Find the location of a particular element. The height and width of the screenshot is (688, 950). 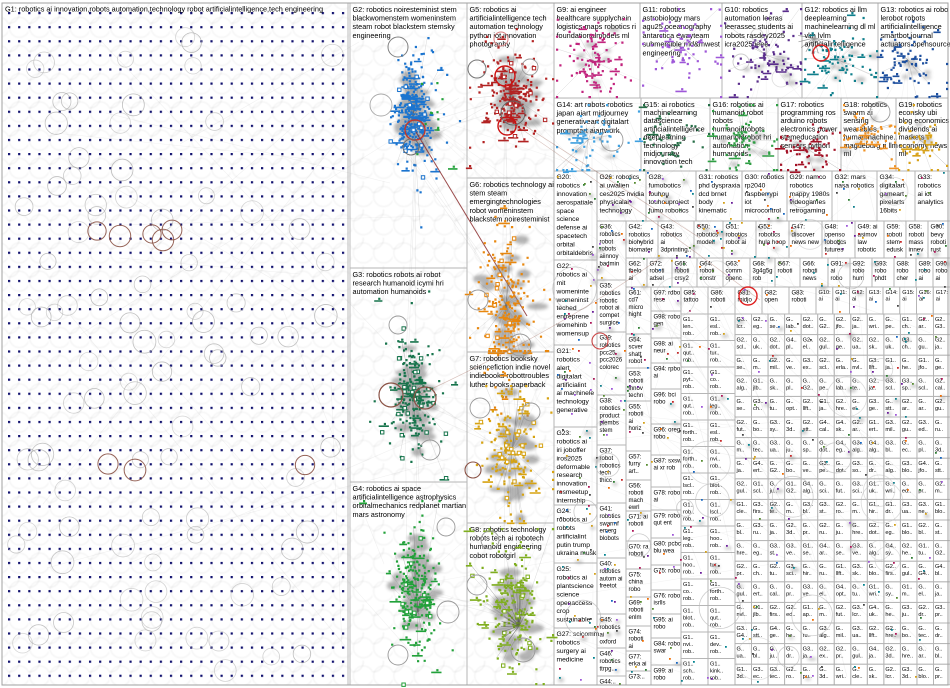

svg-text:G1..jlb..: G1.. jlb.. is located at coordinates (758, 385).